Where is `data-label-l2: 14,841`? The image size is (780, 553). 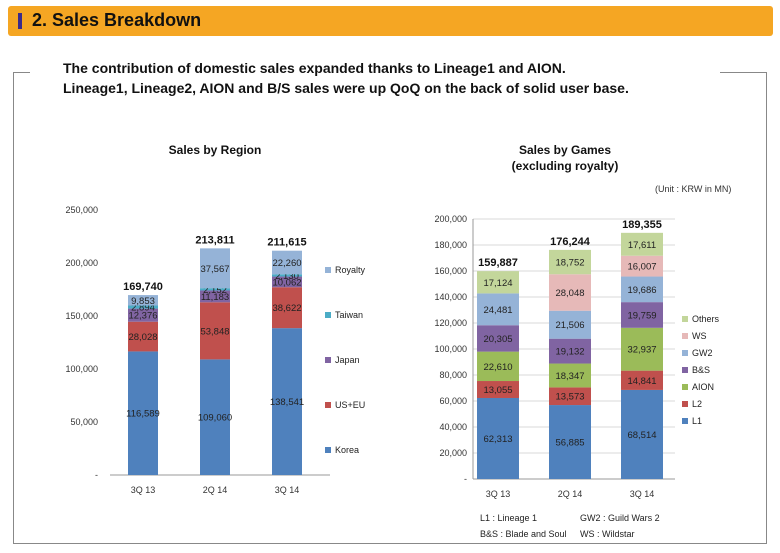
data-label-l2: 14,841 is located at coordinates (641, 381).